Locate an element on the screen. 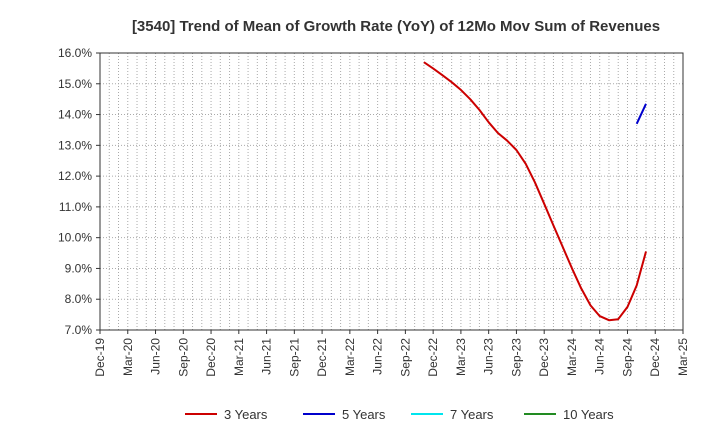 This screenshot has width=720, height=440. x-tick-label: Mar-22 is located at coordinates (350, 357).